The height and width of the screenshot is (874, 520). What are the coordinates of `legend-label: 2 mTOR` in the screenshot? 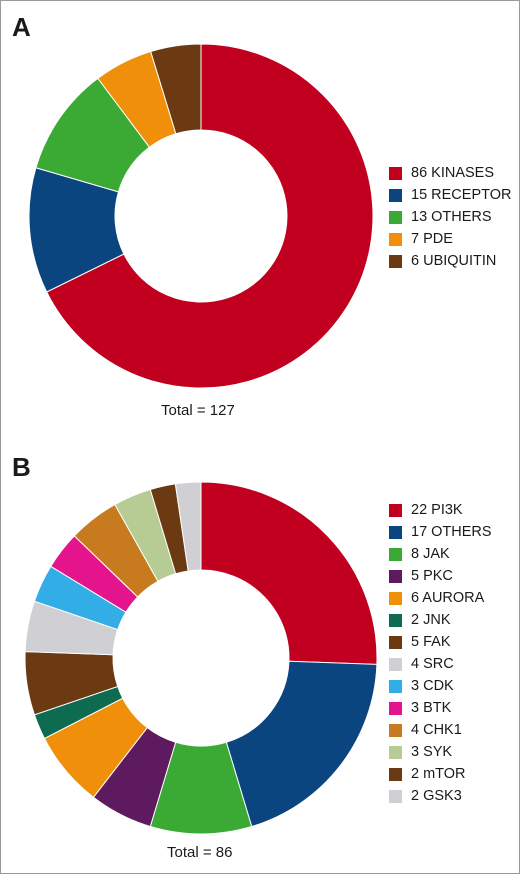 It's located at (438, 774).